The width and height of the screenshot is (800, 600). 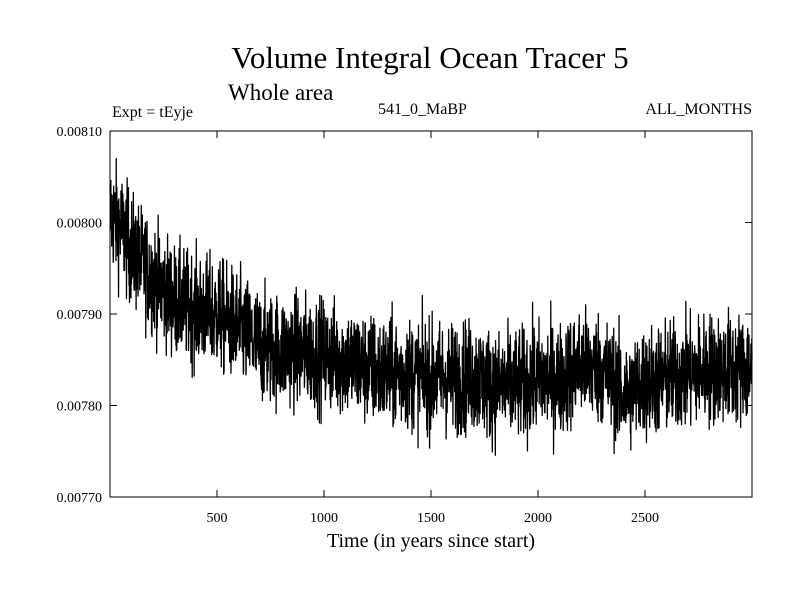 I want to click on x-tick-label: 1000, so click(x=324, y=518).